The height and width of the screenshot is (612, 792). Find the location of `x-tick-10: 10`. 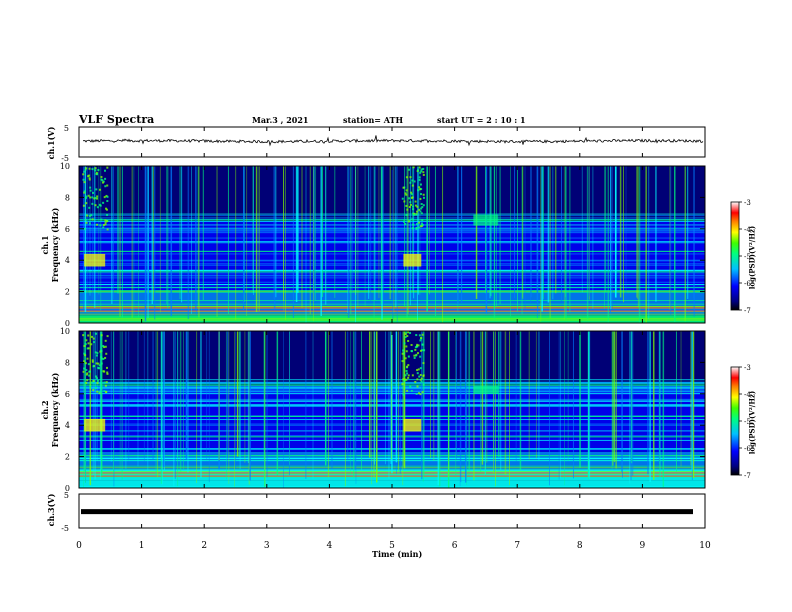

x-tick-10: 10 is located at coordinates (705, 546).